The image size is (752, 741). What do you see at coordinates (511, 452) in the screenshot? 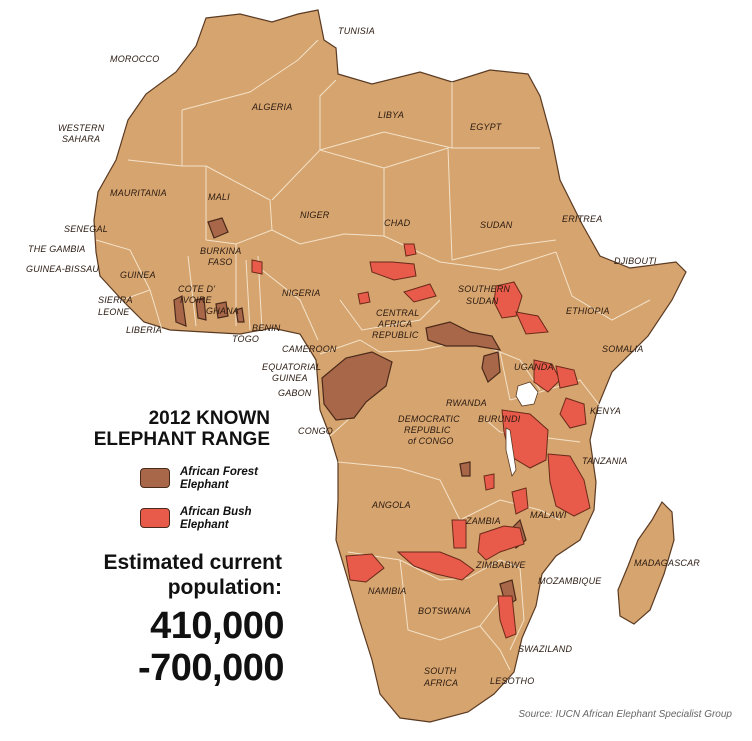
I see `lake-tanganyika` at bounding box center [511, 452].